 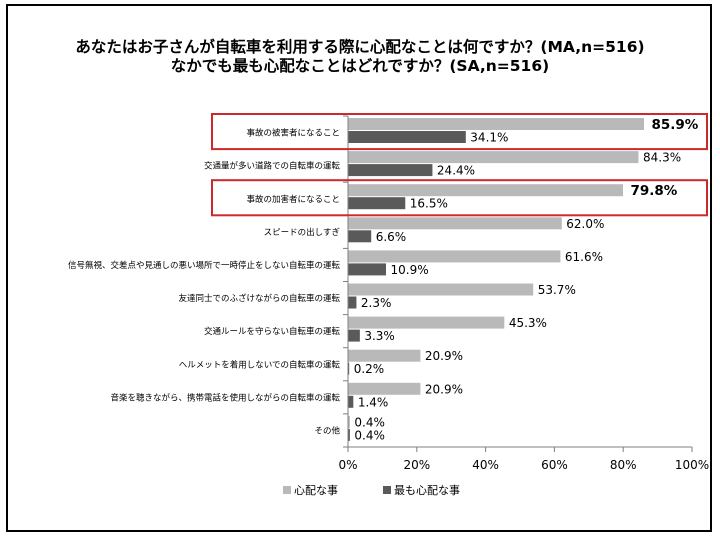 What do you see at coordinates (662, 158) in the screenshot?
I see `data-label: 84.3%` at bounding box center [662, 158].